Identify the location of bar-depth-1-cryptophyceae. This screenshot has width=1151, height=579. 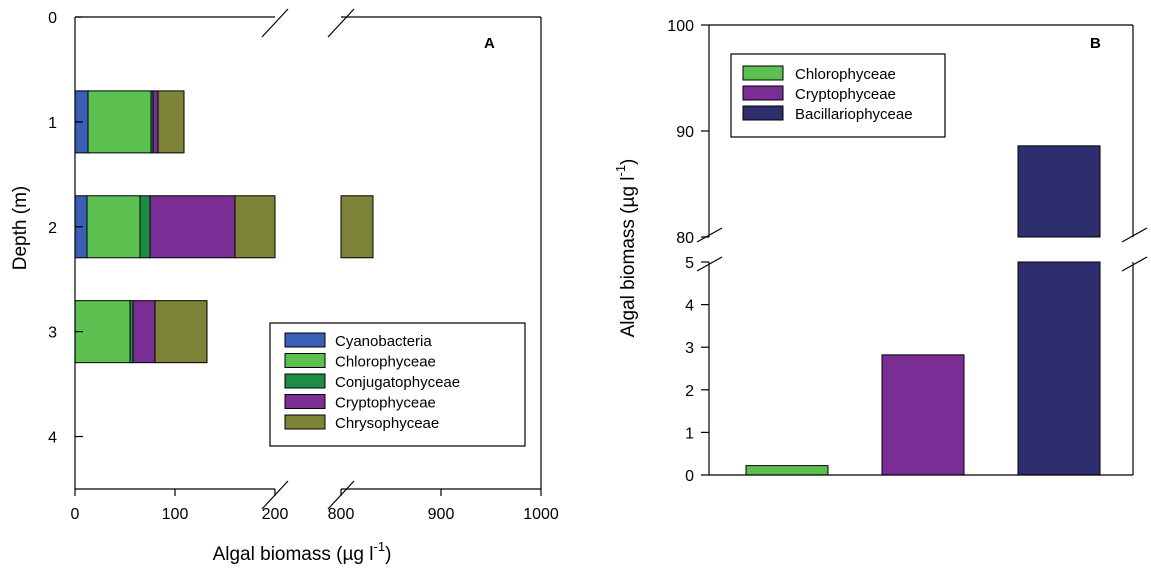
(155, 122).